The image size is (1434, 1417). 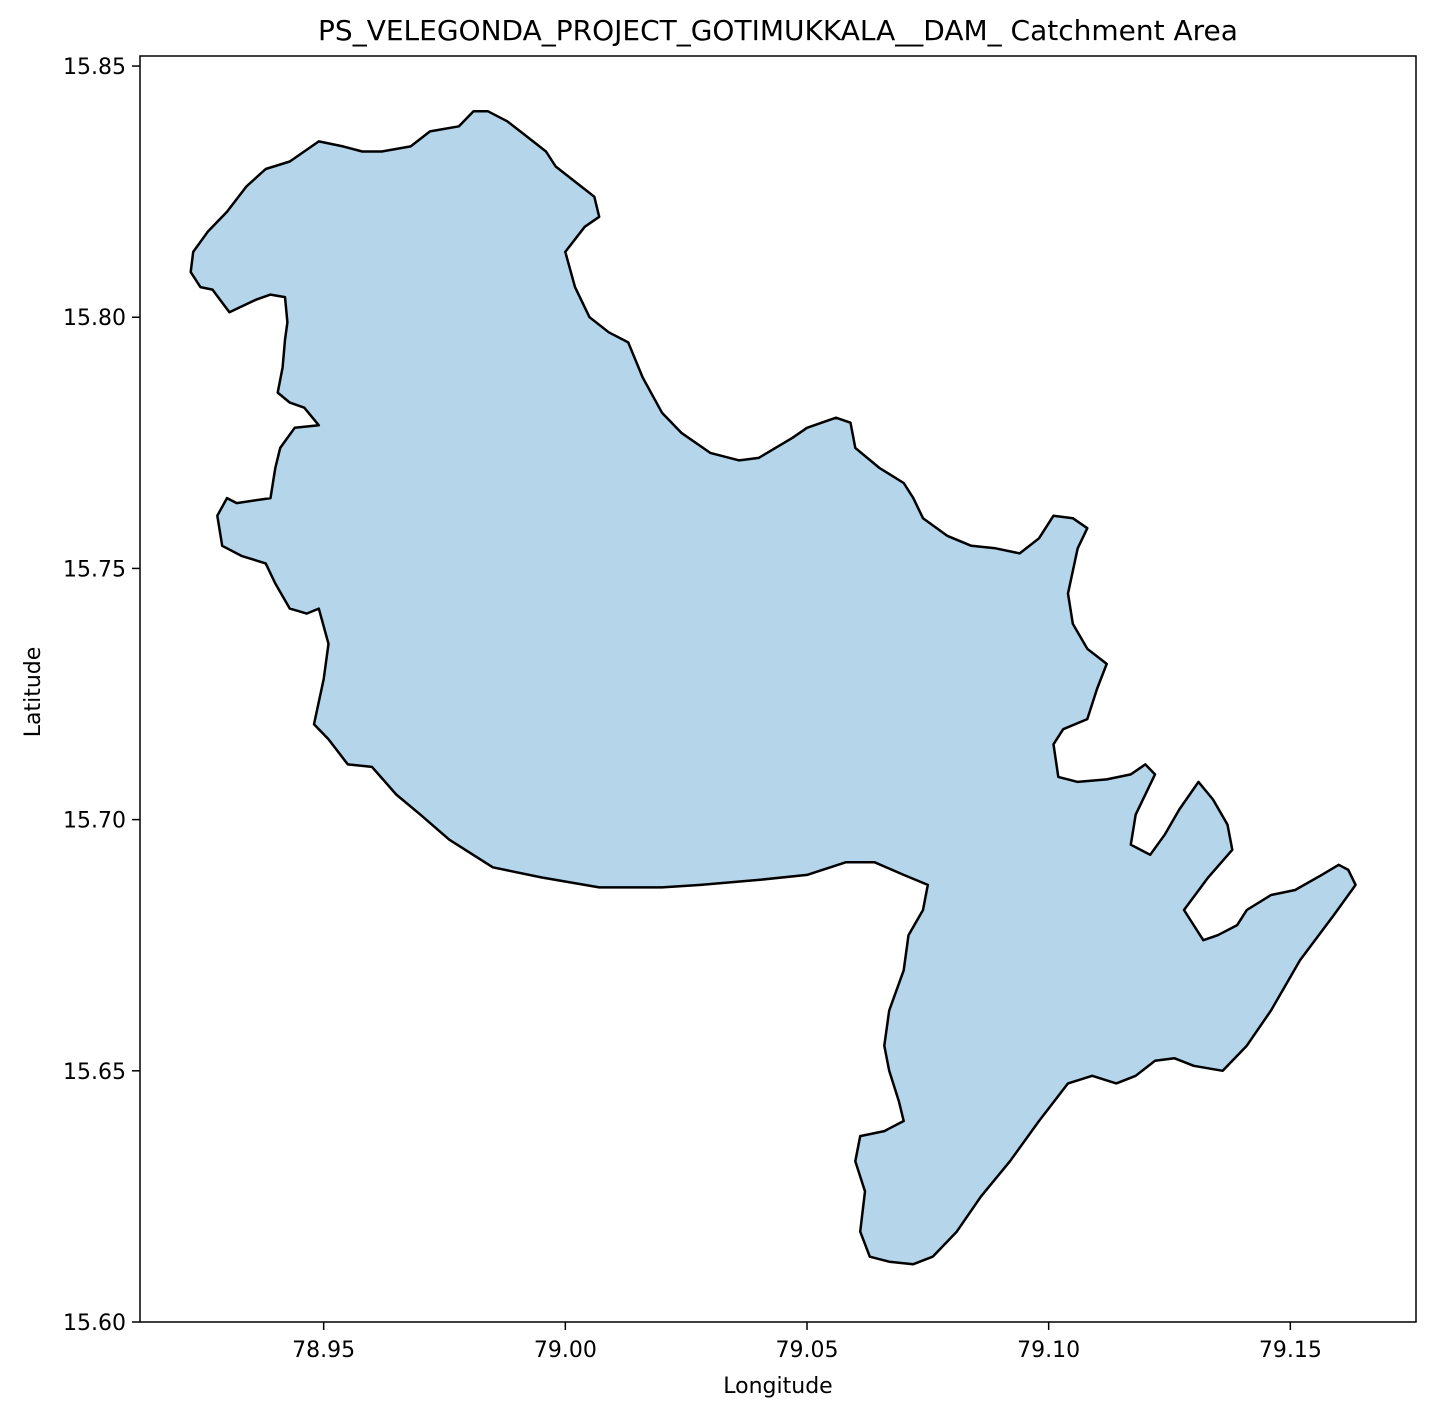 What do you see at coordinates (1290, 1350) in the screenshot?
I see `x-tick-label: 79.15` at bounding box center [1290, 1350].